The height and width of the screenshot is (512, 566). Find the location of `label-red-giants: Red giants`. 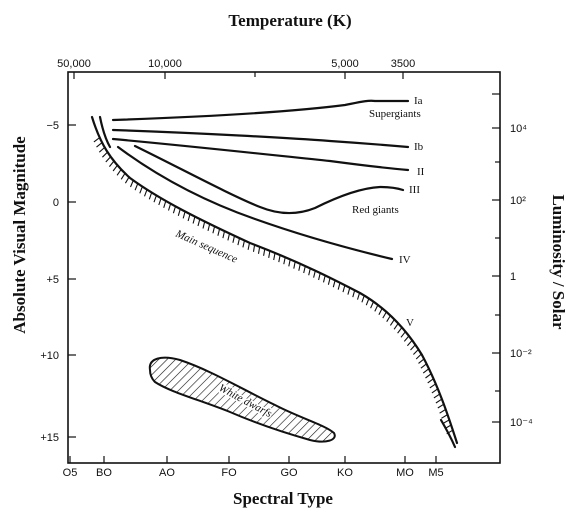

label-red-giants: Red giants is located at coordinates (375, 210).